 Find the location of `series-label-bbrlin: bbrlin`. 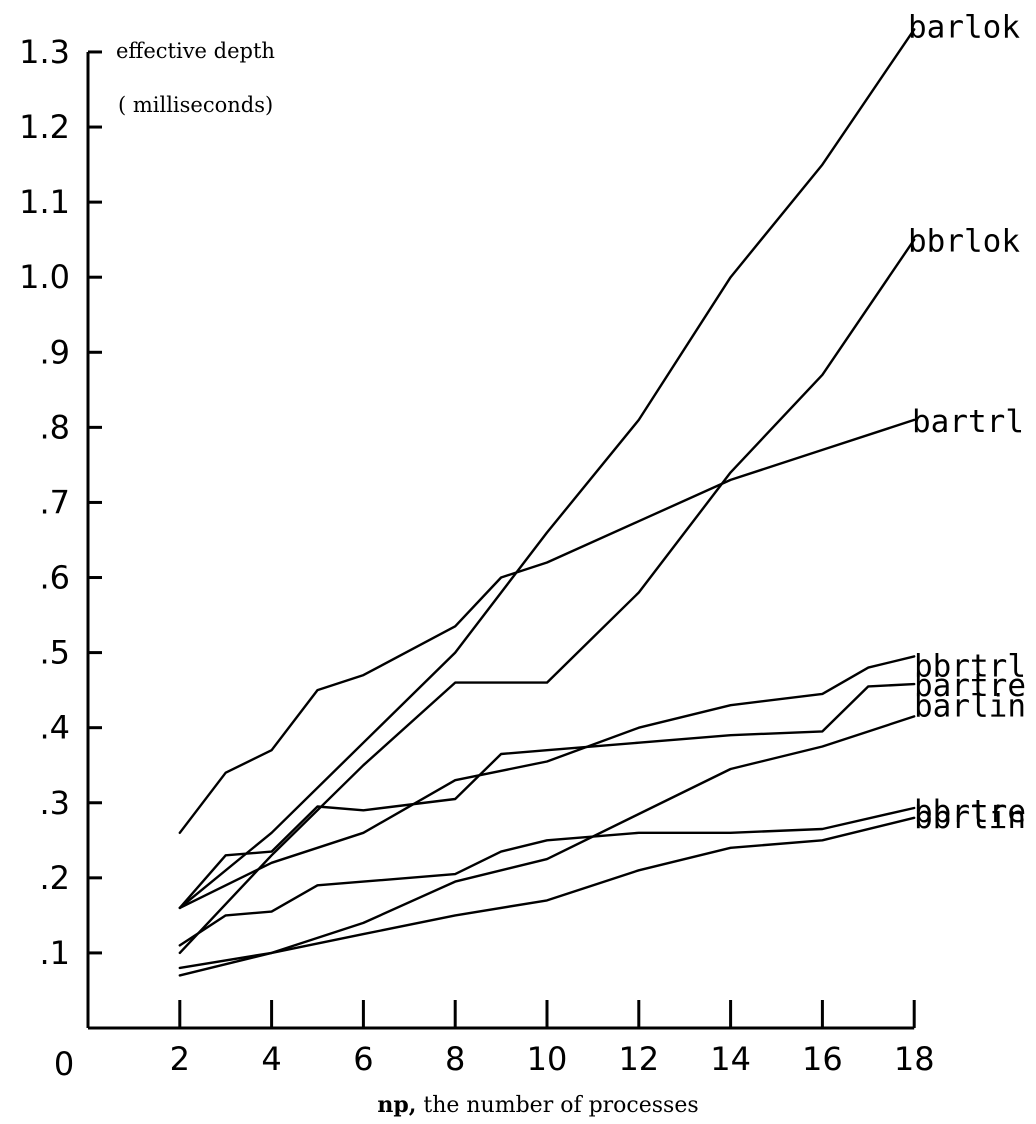

series-label-bbrlin: bbrlin is located at coordinates (970, 818).